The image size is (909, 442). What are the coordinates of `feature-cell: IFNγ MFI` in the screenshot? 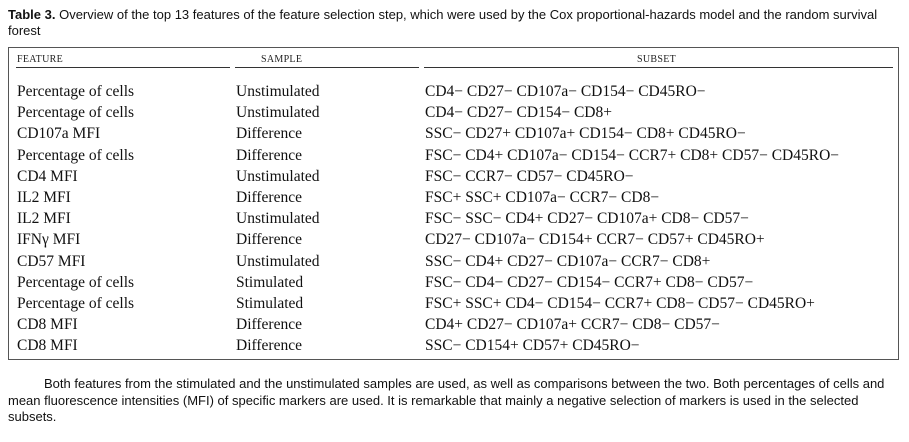 It's located at (49, 240).